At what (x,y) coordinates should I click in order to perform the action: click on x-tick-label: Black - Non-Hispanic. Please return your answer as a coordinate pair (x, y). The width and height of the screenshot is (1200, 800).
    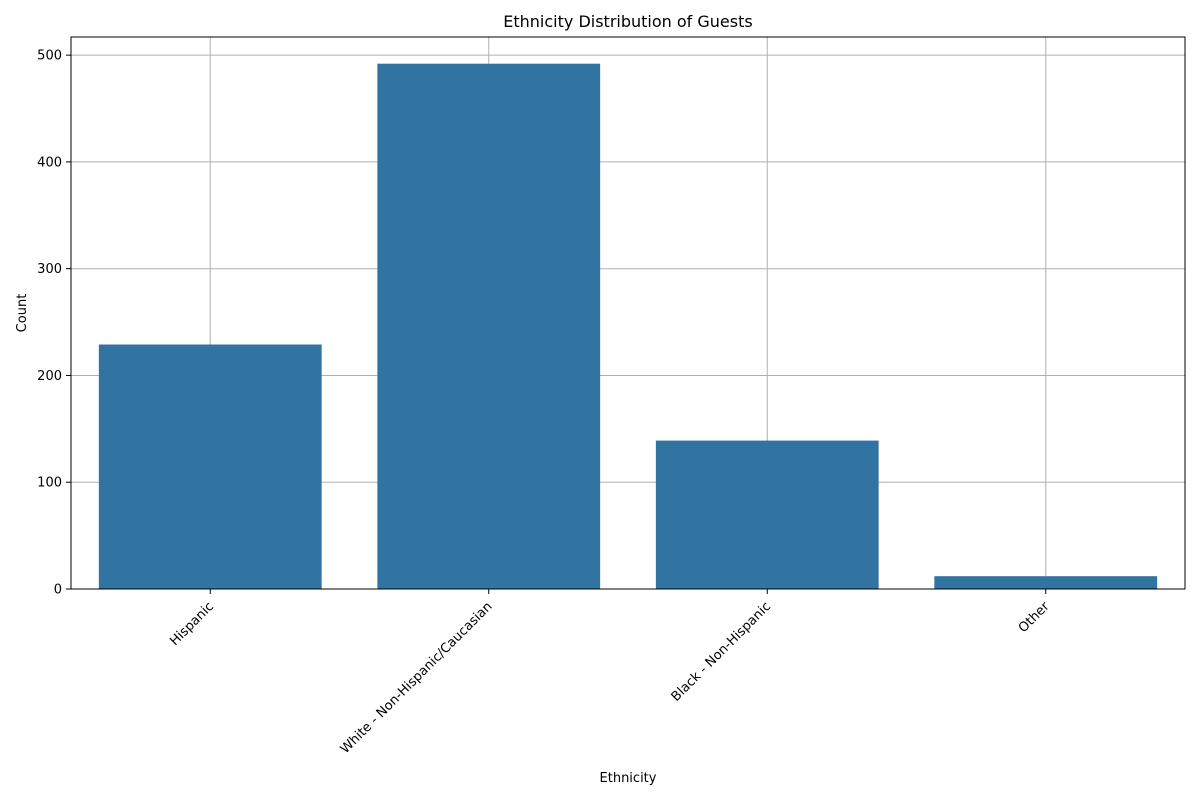
    Looking at the image, I should click on (721, 651).